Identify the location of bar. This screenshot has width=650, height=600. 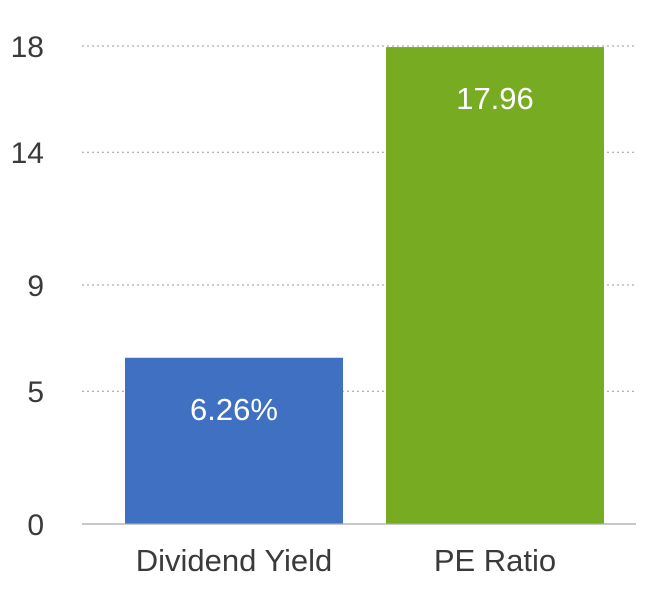
(234, 440).